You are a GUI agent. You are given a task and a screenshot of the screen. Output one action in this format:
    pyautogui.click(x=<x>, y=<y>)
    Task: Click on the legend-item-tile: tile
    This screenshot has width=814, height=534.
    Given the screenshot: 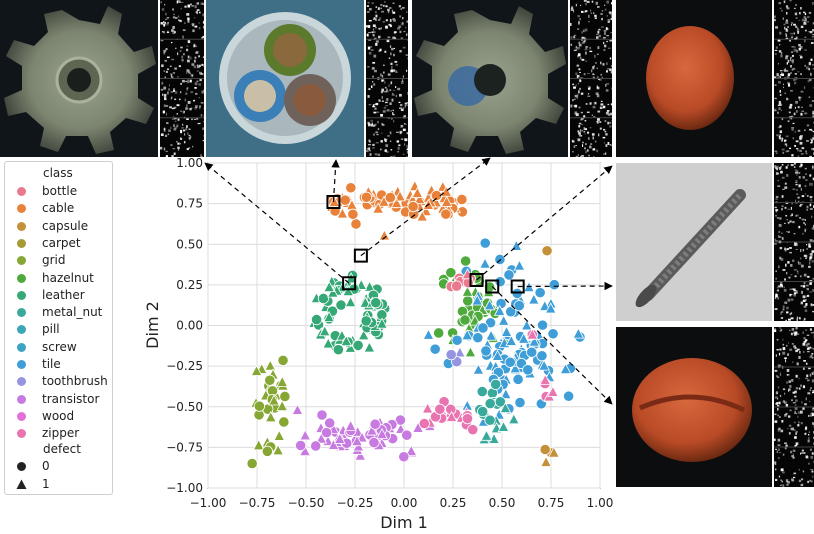 What is the action you would take?
    pyautogui.click(x=55, y=365)
    